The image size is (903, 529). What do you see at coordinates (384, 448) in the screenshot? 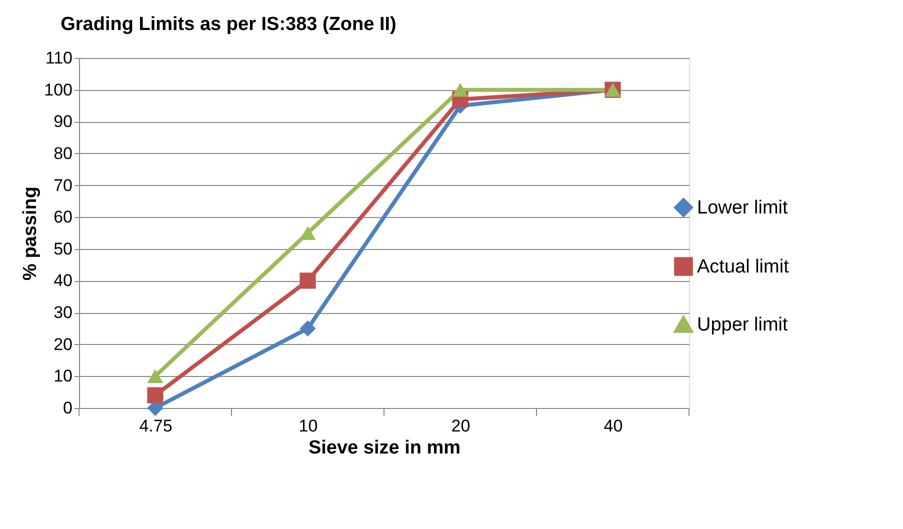
I see `x-axis-title: Sieve size in mm` at bounding box center [384, 448].